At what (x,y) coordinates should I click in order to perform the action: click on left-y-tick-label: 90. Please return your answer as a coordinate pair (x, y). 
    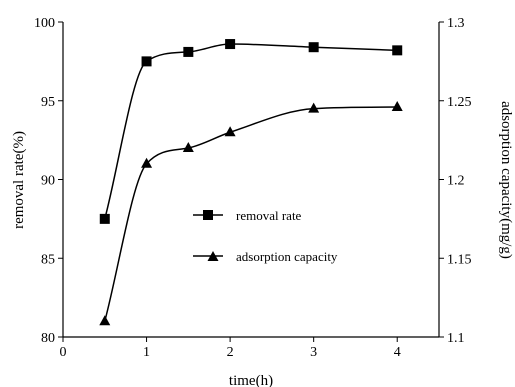
    Looking at the image, I should click on (48, 181).